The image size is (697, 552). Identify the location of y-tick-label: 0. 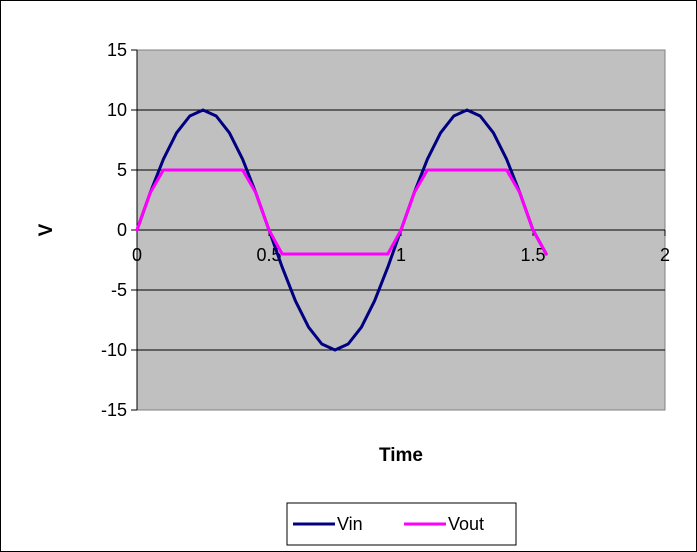
(122, 230).